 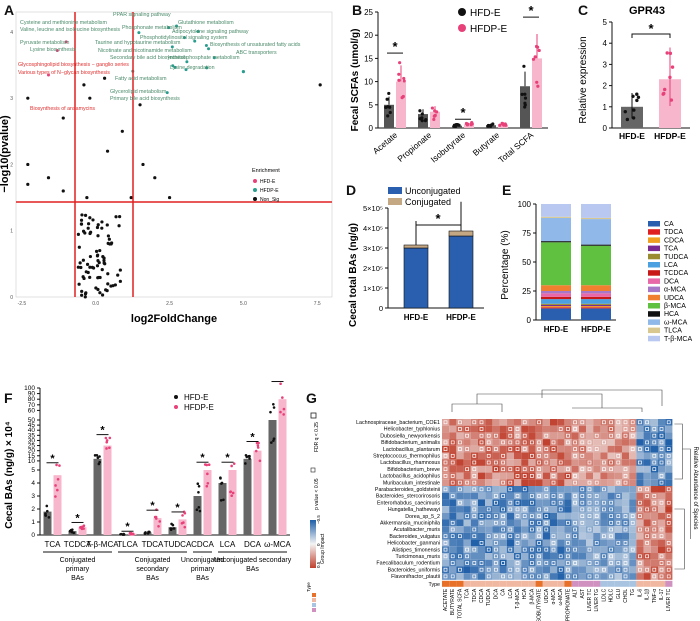 I want to click on sig-star: *, so click(x=438, y=218).